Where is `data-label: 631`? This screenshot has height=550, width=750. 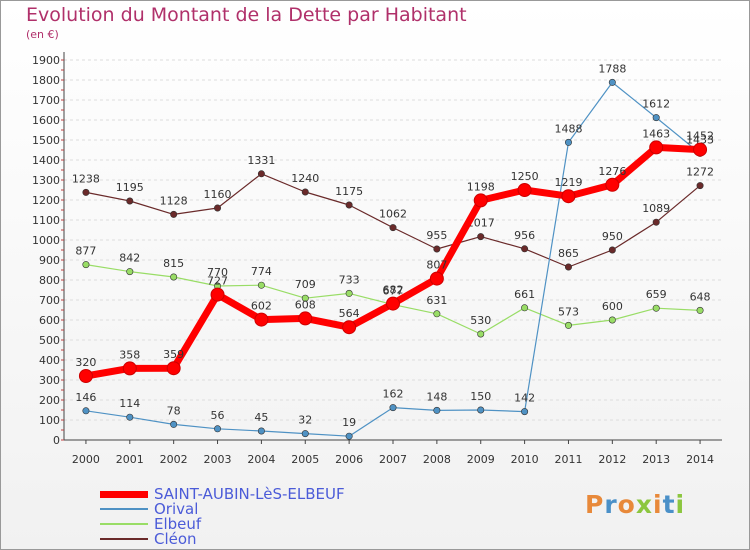 data-label: 631 is located at coordinates (436, 300).